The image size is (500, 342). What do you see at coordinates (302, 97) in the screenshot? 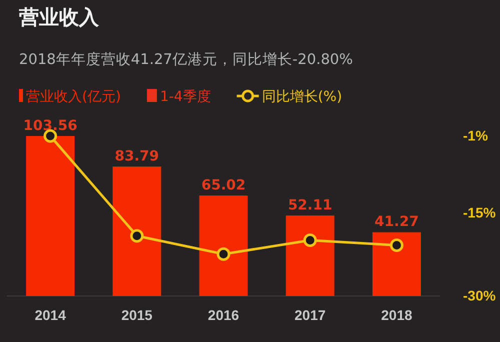
I see `legend-label: 同比增长(%)` at bounding box center [302, 97].